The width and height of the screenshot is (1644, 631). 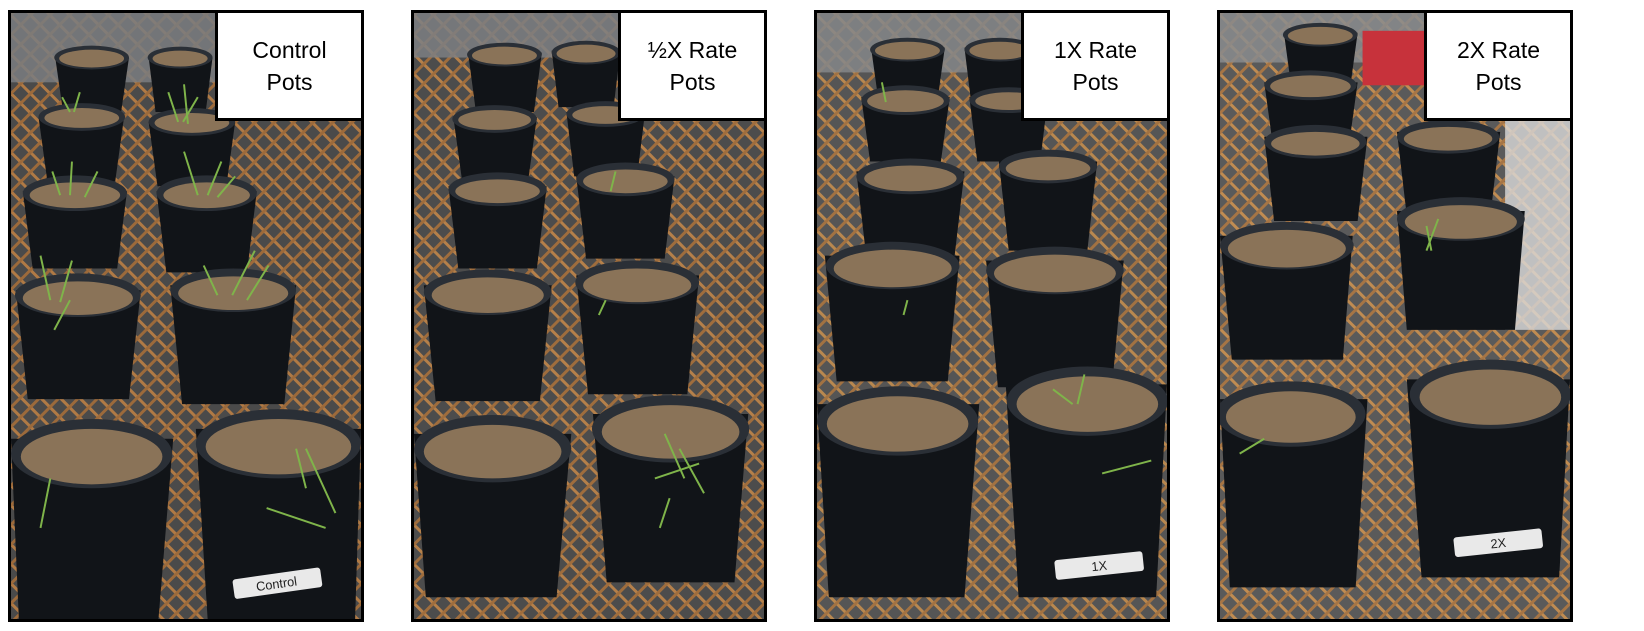 What do you see at coordinates (288, 67) in the screenshot?
I see `treatment-label-control: Control Pots` at bounding box center [288, 67].